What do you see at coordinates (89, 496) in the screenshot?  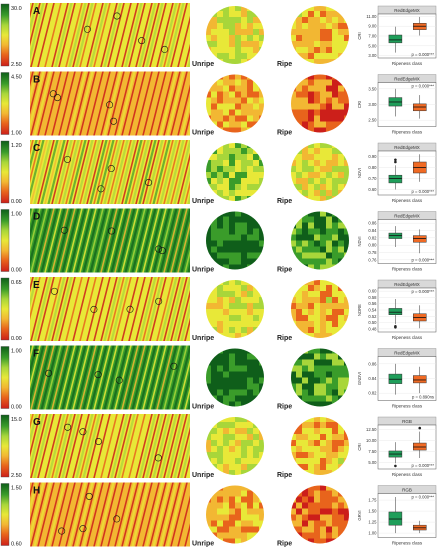 I see `sample-circle` at bounding box center [89, 496].